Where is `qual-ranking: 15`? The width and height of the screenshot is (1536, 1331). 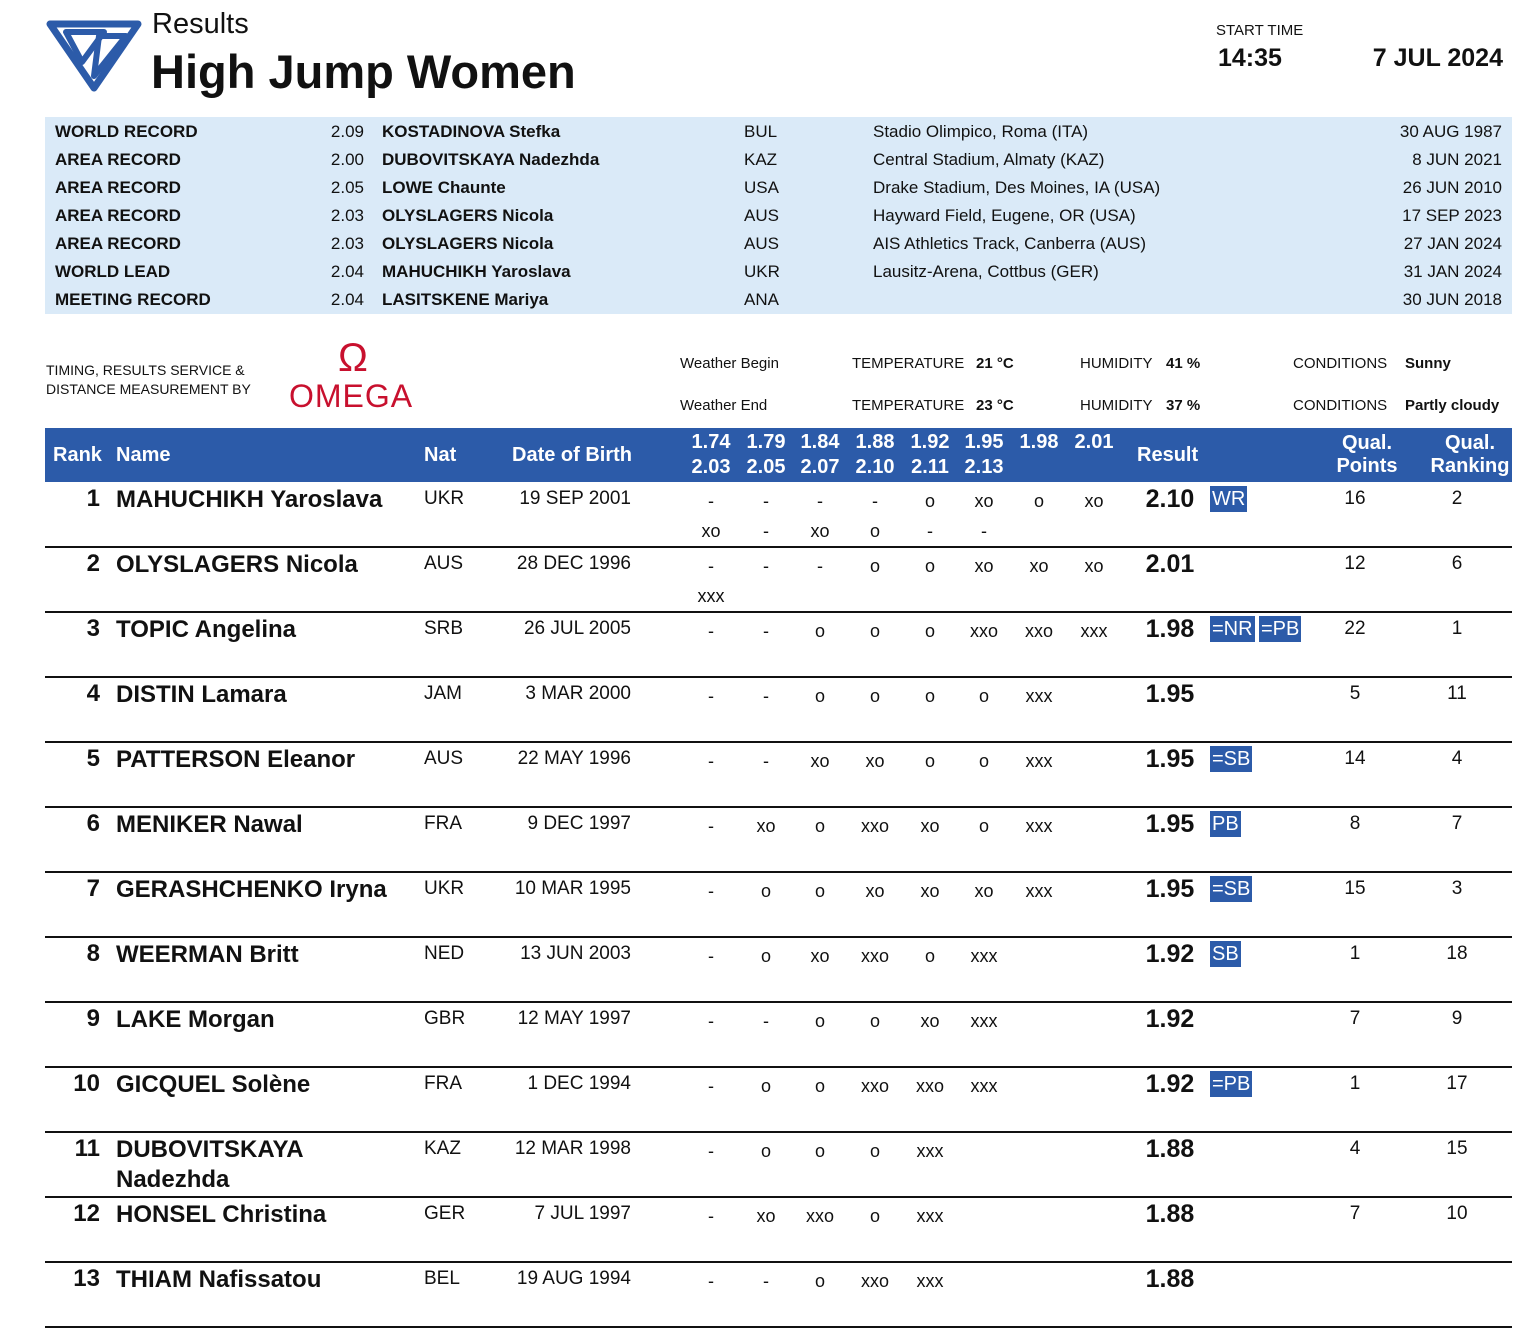
qual-ranking: 15 is located at coordinates (1457, 1148).